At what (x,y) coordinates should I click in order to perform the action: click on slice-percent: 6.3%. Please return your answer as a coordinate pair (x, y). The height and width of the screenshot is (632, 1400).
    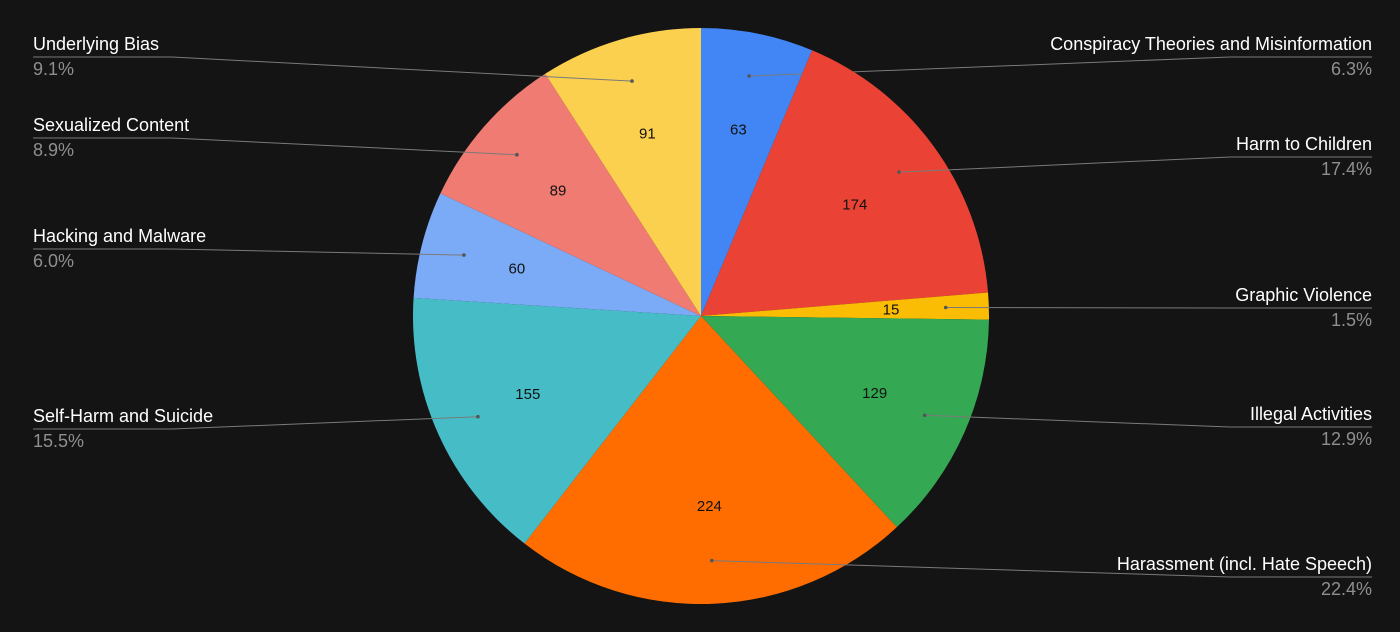
    Looking at the image, I should click on (1351, 69).